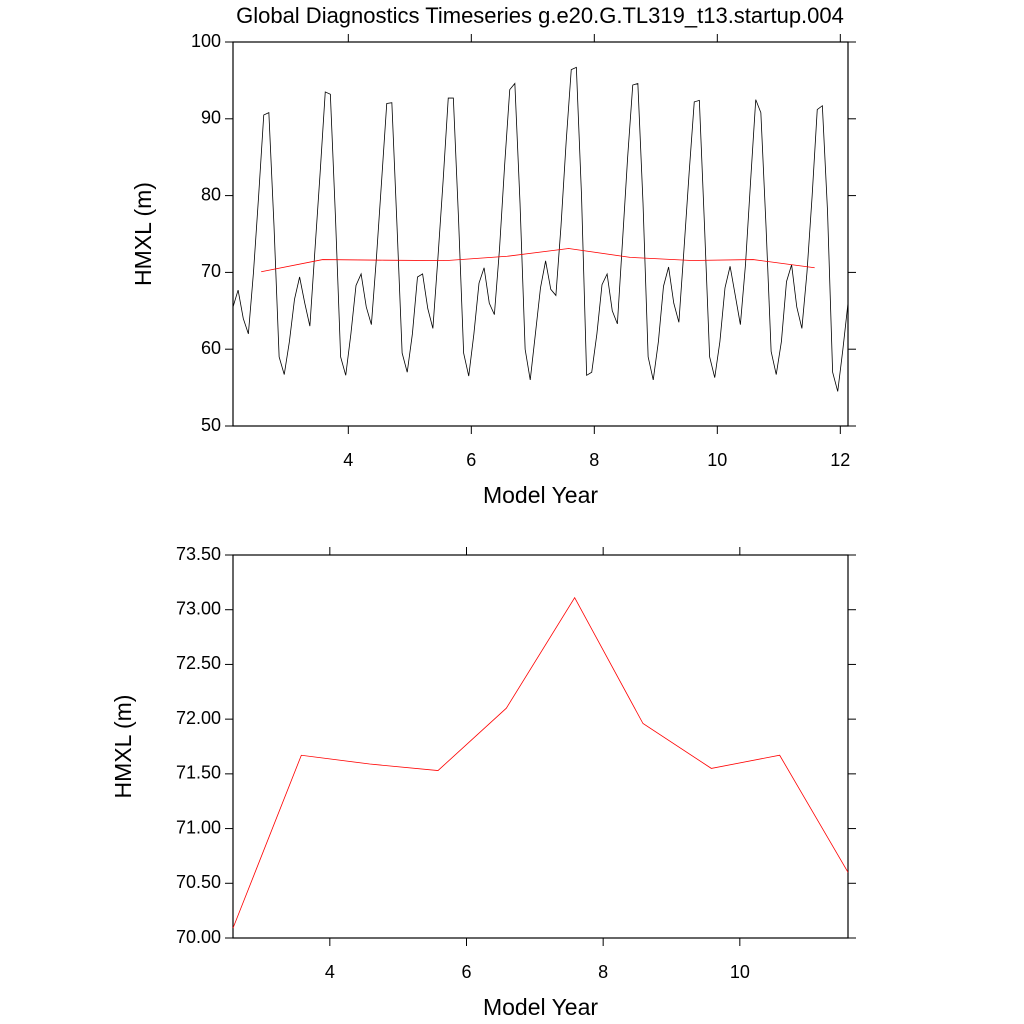  What do you see at coordinates (211, 194) in the screenshot?
I see `y-tick-label: 80` at bounding box center [211, 194].